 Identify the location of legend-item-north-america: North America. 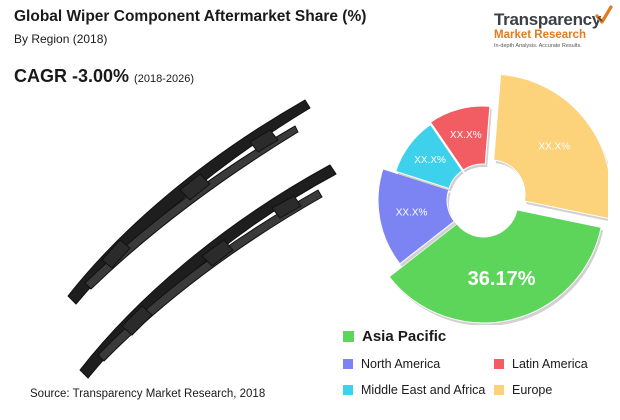
(391, 364).